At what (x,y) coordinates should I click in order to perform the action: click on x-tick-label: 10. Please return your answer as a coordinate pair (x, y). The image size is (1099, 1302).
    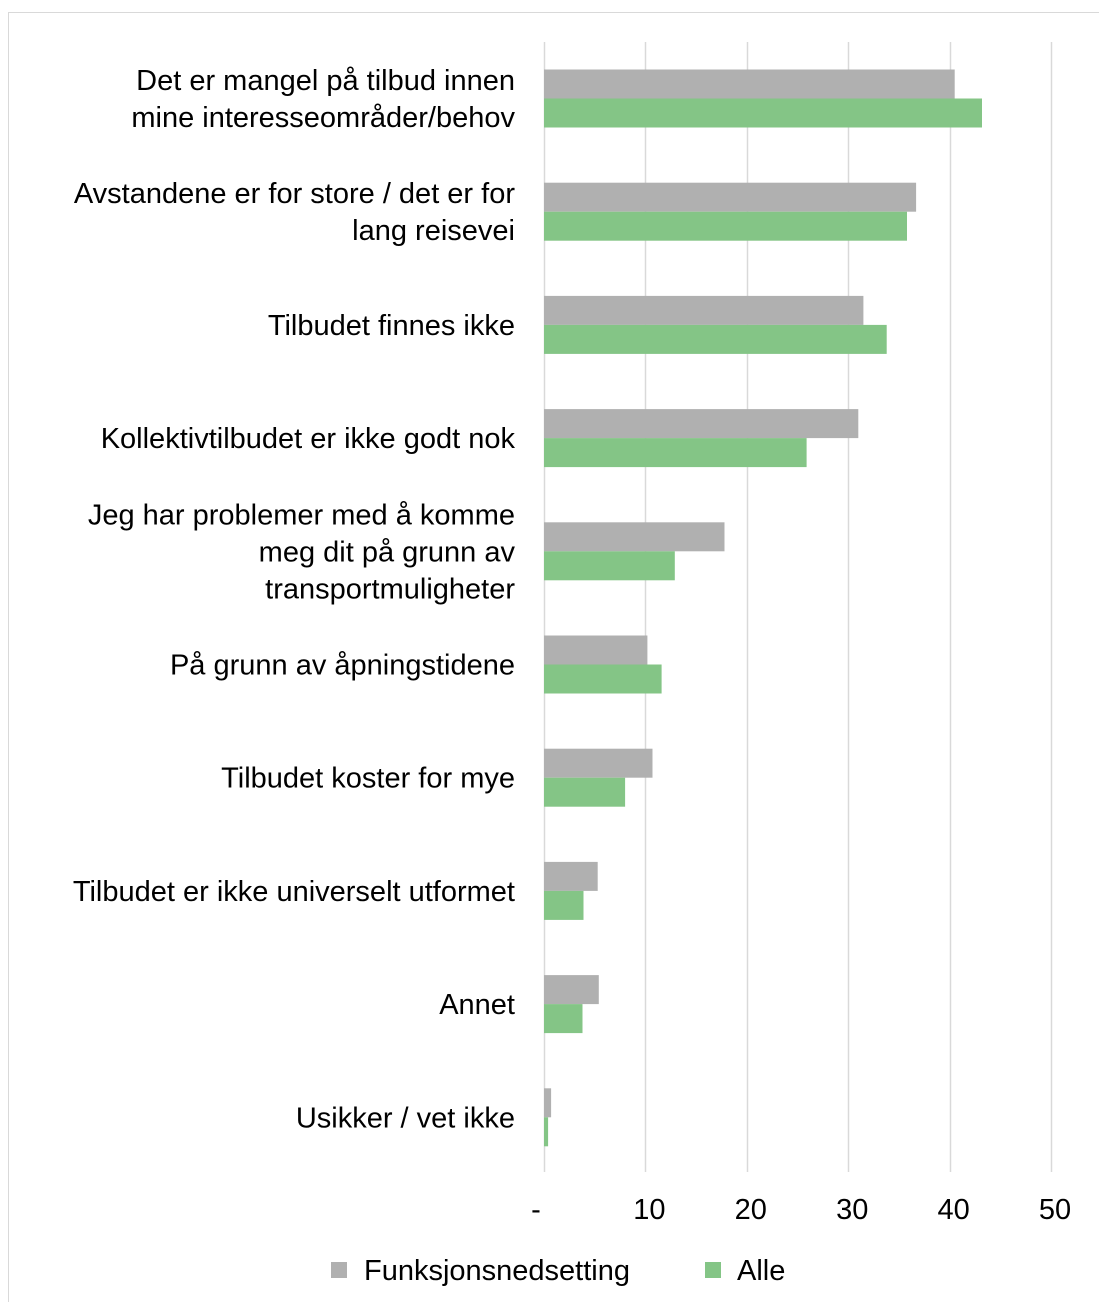
    Looking at the image, I should click on (649, 1210).